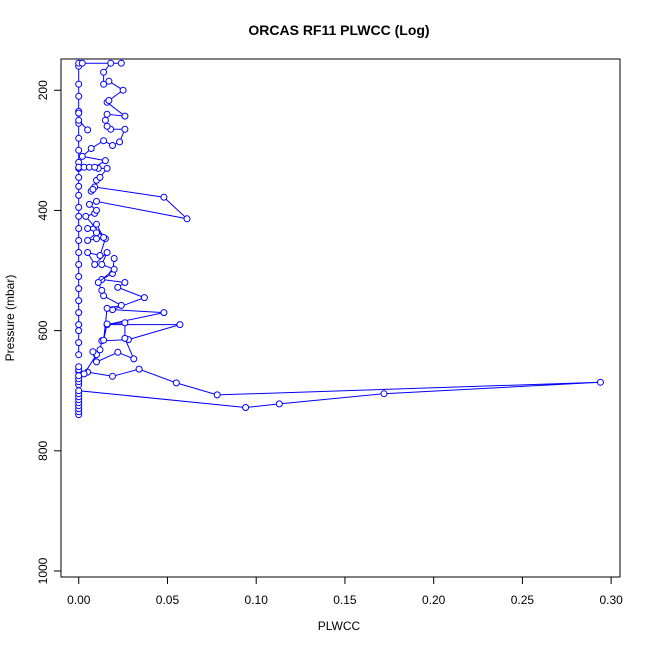 The image size is (650, 650). Describe the element at coordinates (611, 600) in the screenshot. I see `x-tick-label: 0.30` at that location.